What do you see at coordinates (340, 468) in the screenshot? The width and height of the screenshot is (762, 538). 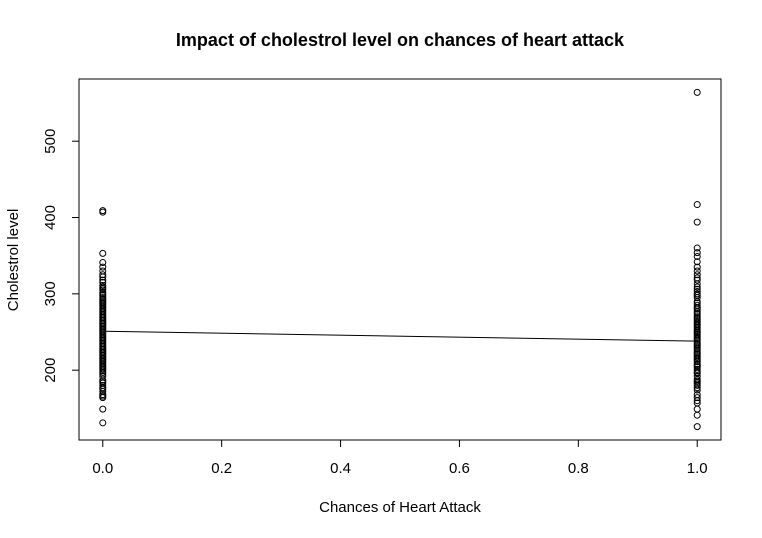 I see `x-tick-label: 0.4` at bounding box center [340, 468].